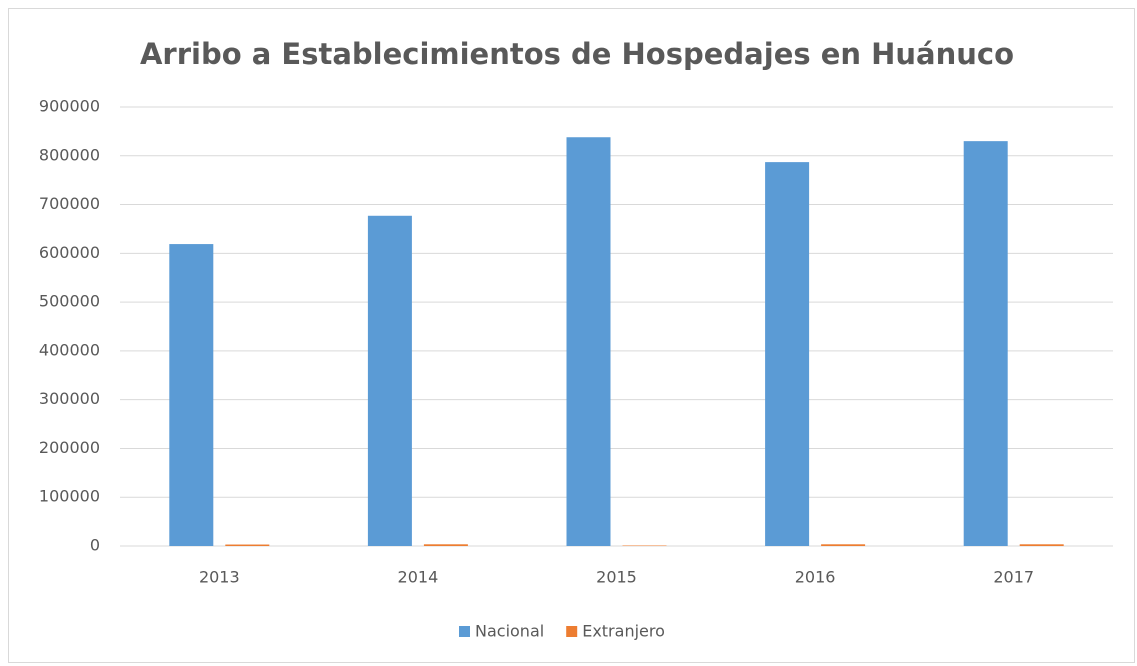 This screenshot has width=1137, height=666. I want to click on y-tick-label: 900000, so click(69, 106).